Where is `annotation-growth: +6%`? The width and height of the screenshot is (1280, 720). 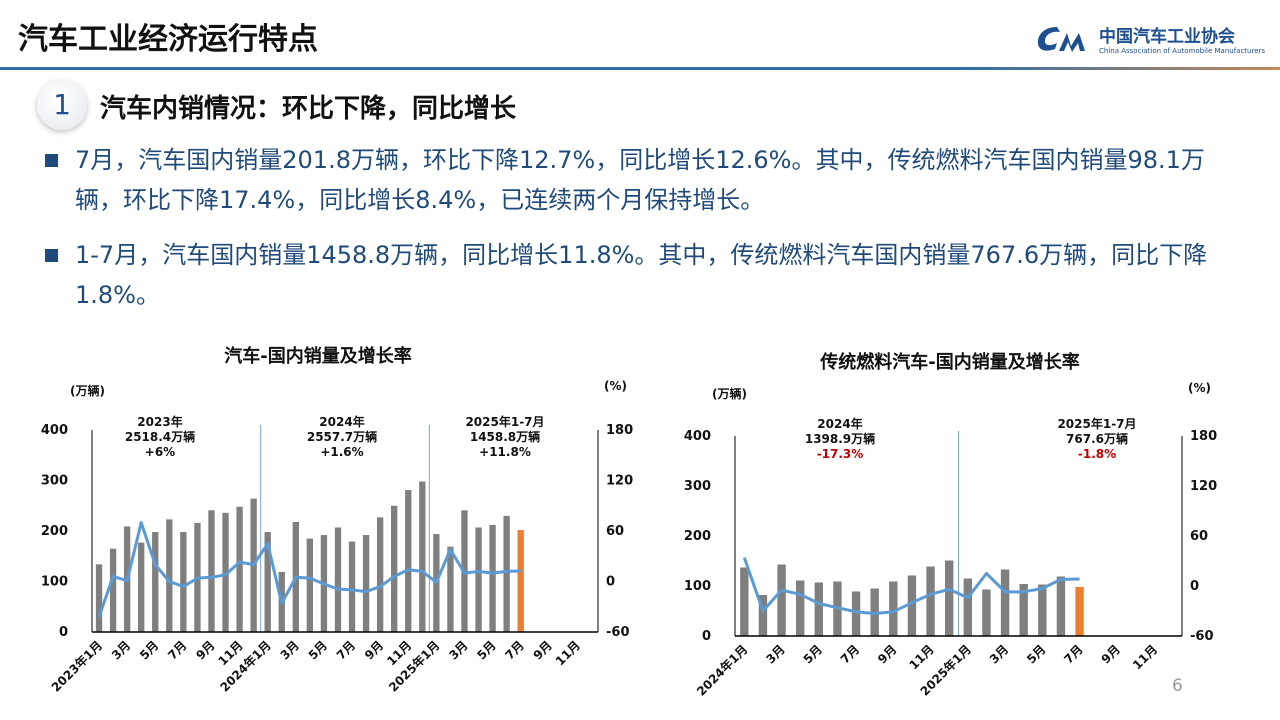
annotation-growth: +6% is located at coordinates (160, 452).